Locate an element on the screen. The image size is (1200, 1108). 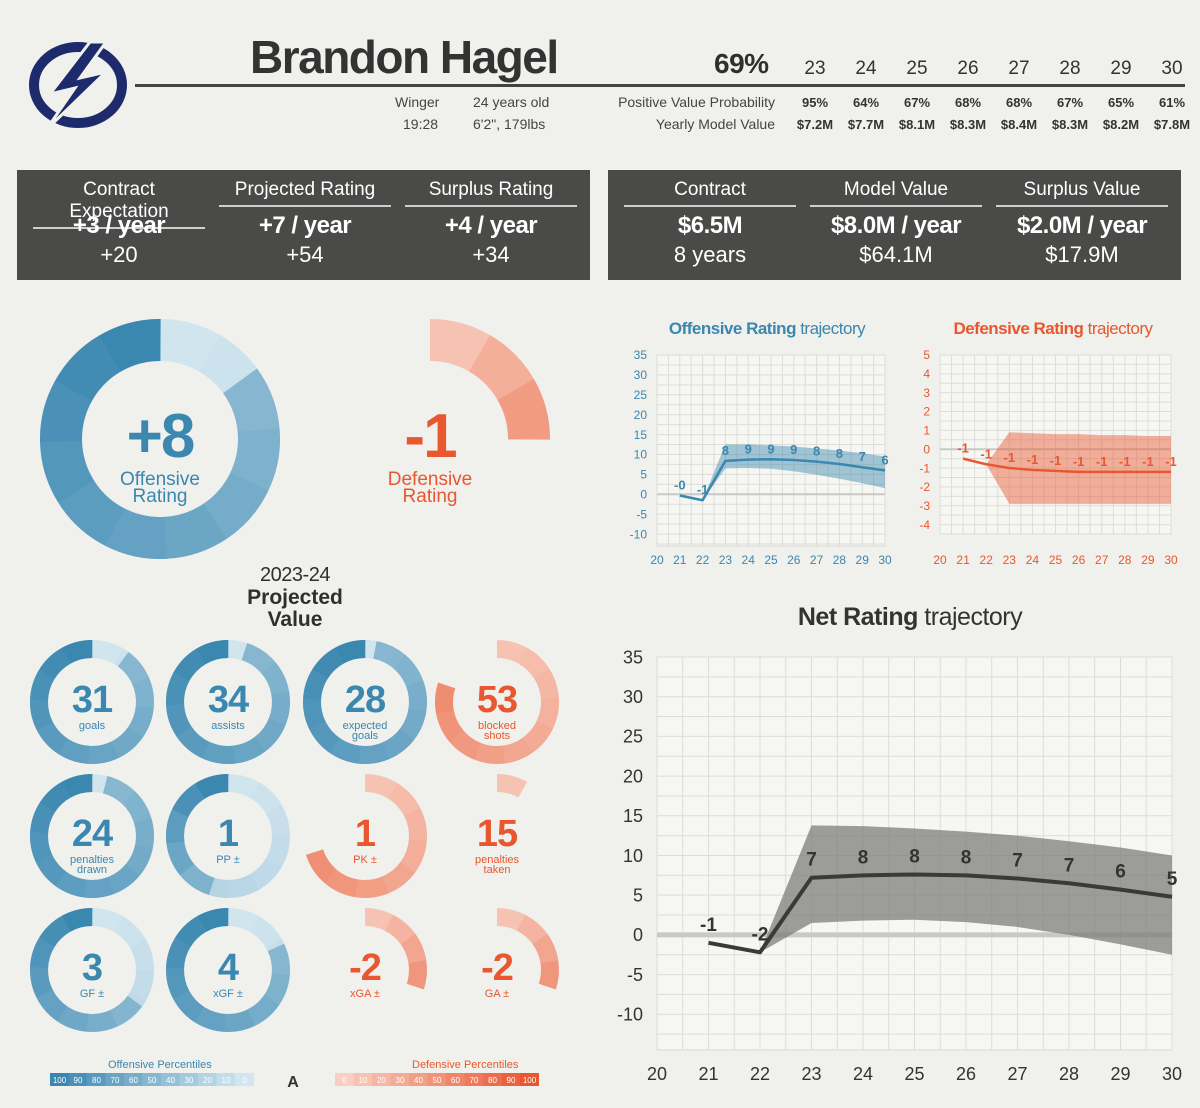
model-value-cell: $8.1M is located at coordinates (917, 124).